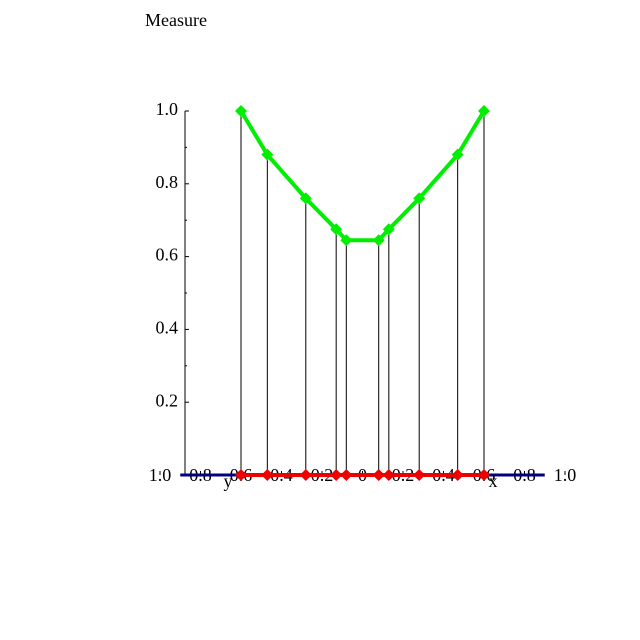 This screenshot has width=640, height=640. I want to click on chart-title: Measure, so click(176, 20).